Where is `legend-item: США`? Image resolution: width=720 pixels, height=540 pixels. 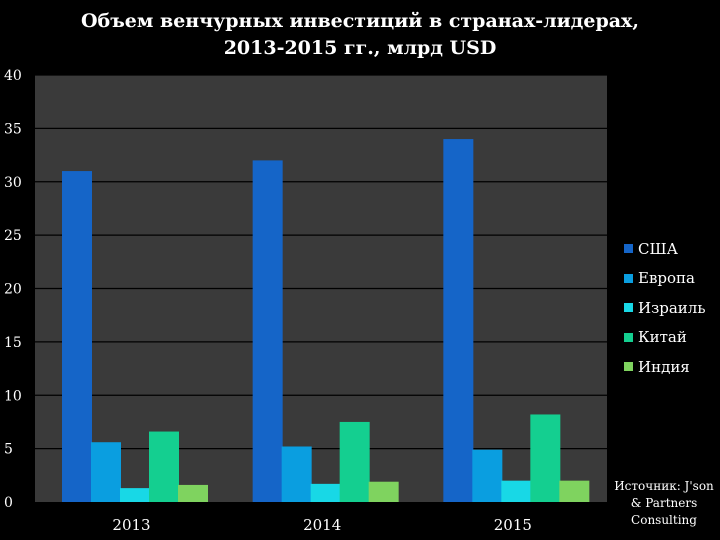 legend-item: США is located at coordinates (665, 249).